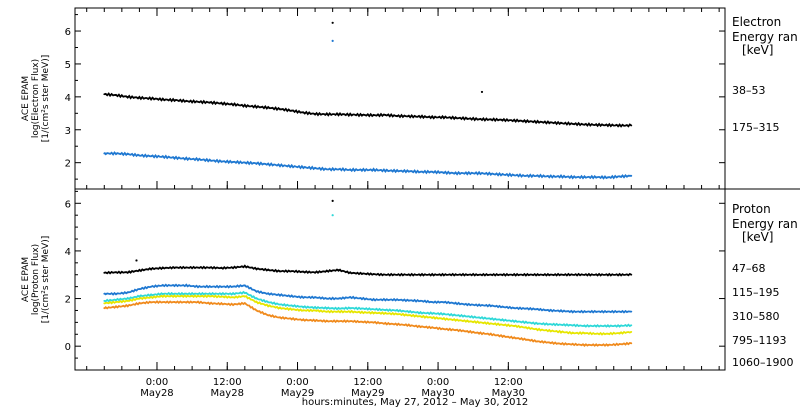 This screenshot has height=410, width=800. I want to click on y-axis-title-line: [1/(cm²s ster MeV)], so click(46, 279).